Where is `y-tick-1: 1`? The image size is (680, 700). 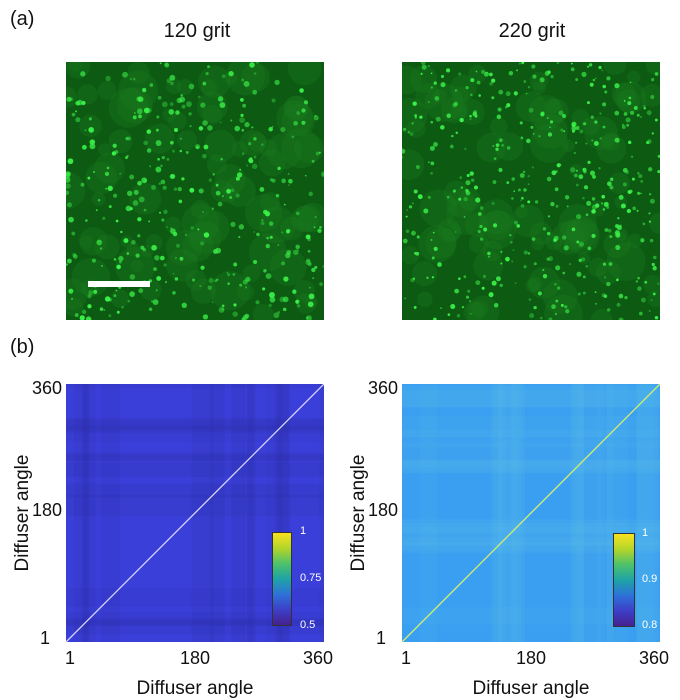
y-tick-1: 1 is located at coordinates (380, 638).